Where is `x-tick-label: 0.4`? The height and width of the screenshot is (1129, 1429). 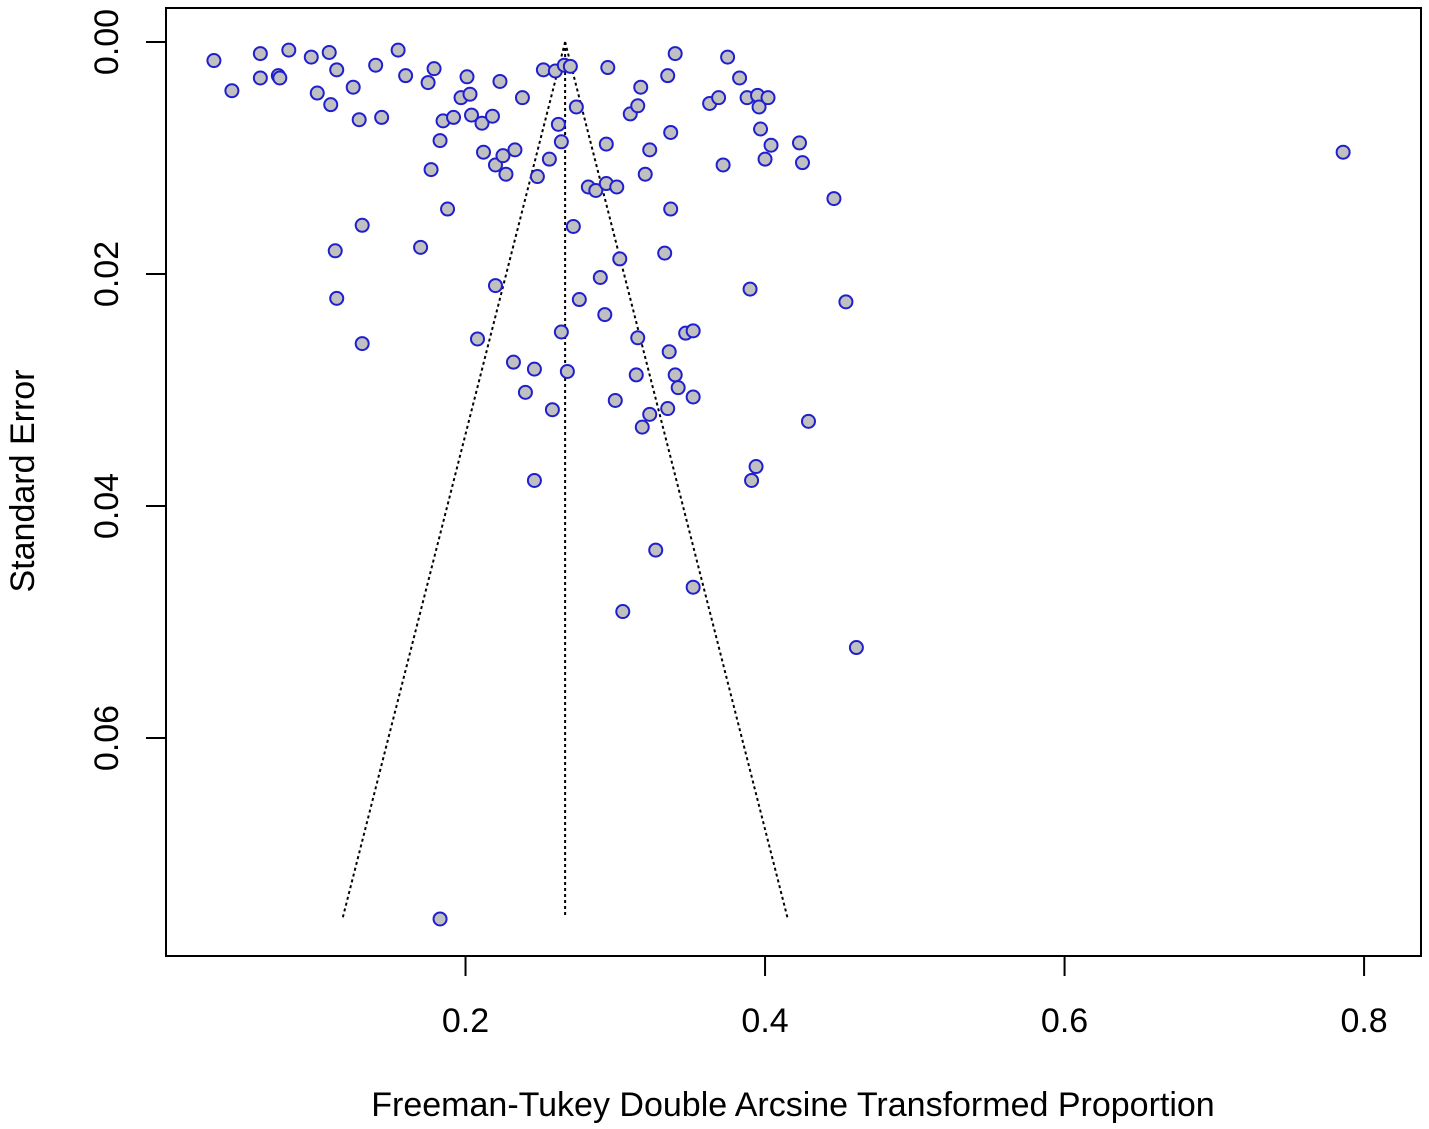
x-tick-label: 0.4 is located at coordinates (764, 1021).